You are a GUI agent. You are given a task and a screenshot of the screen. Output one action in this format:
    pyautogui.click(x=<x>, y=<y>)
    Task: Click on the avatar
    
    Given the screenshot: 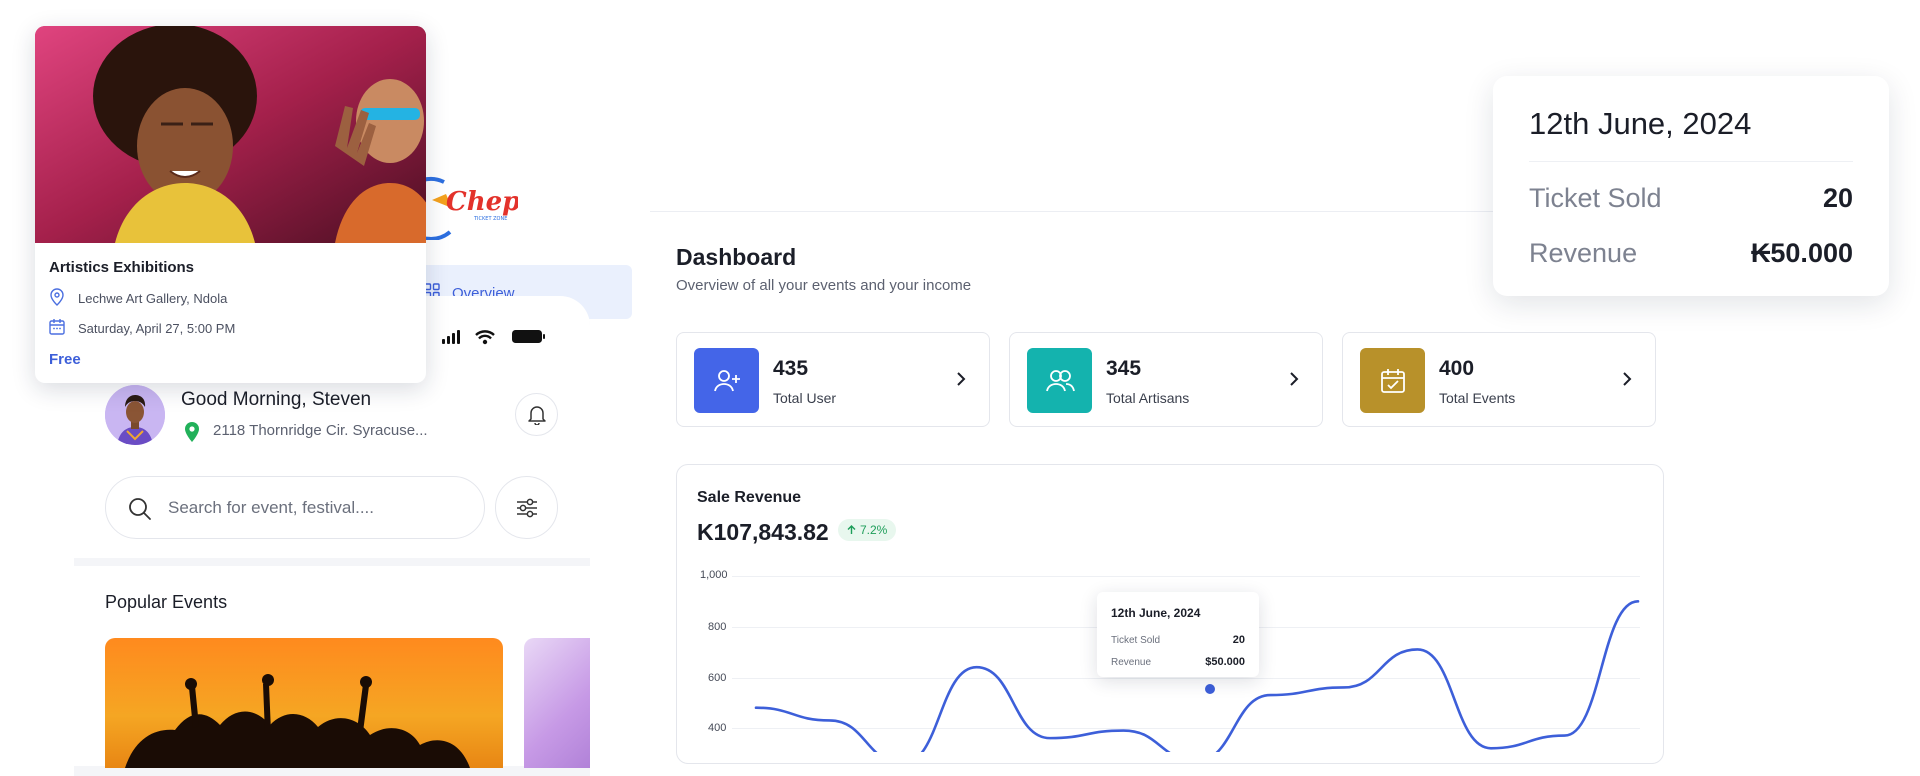 What is the action you would take?
    pyautogui.click(x=135, y=415)
    